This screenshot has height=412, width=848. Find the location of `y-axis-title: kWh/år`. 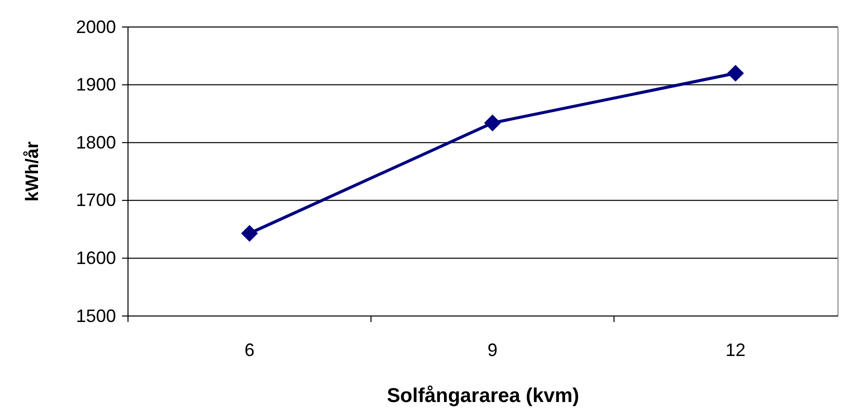

y-axis-title: kWh/år is located at coordinates (32, 171).